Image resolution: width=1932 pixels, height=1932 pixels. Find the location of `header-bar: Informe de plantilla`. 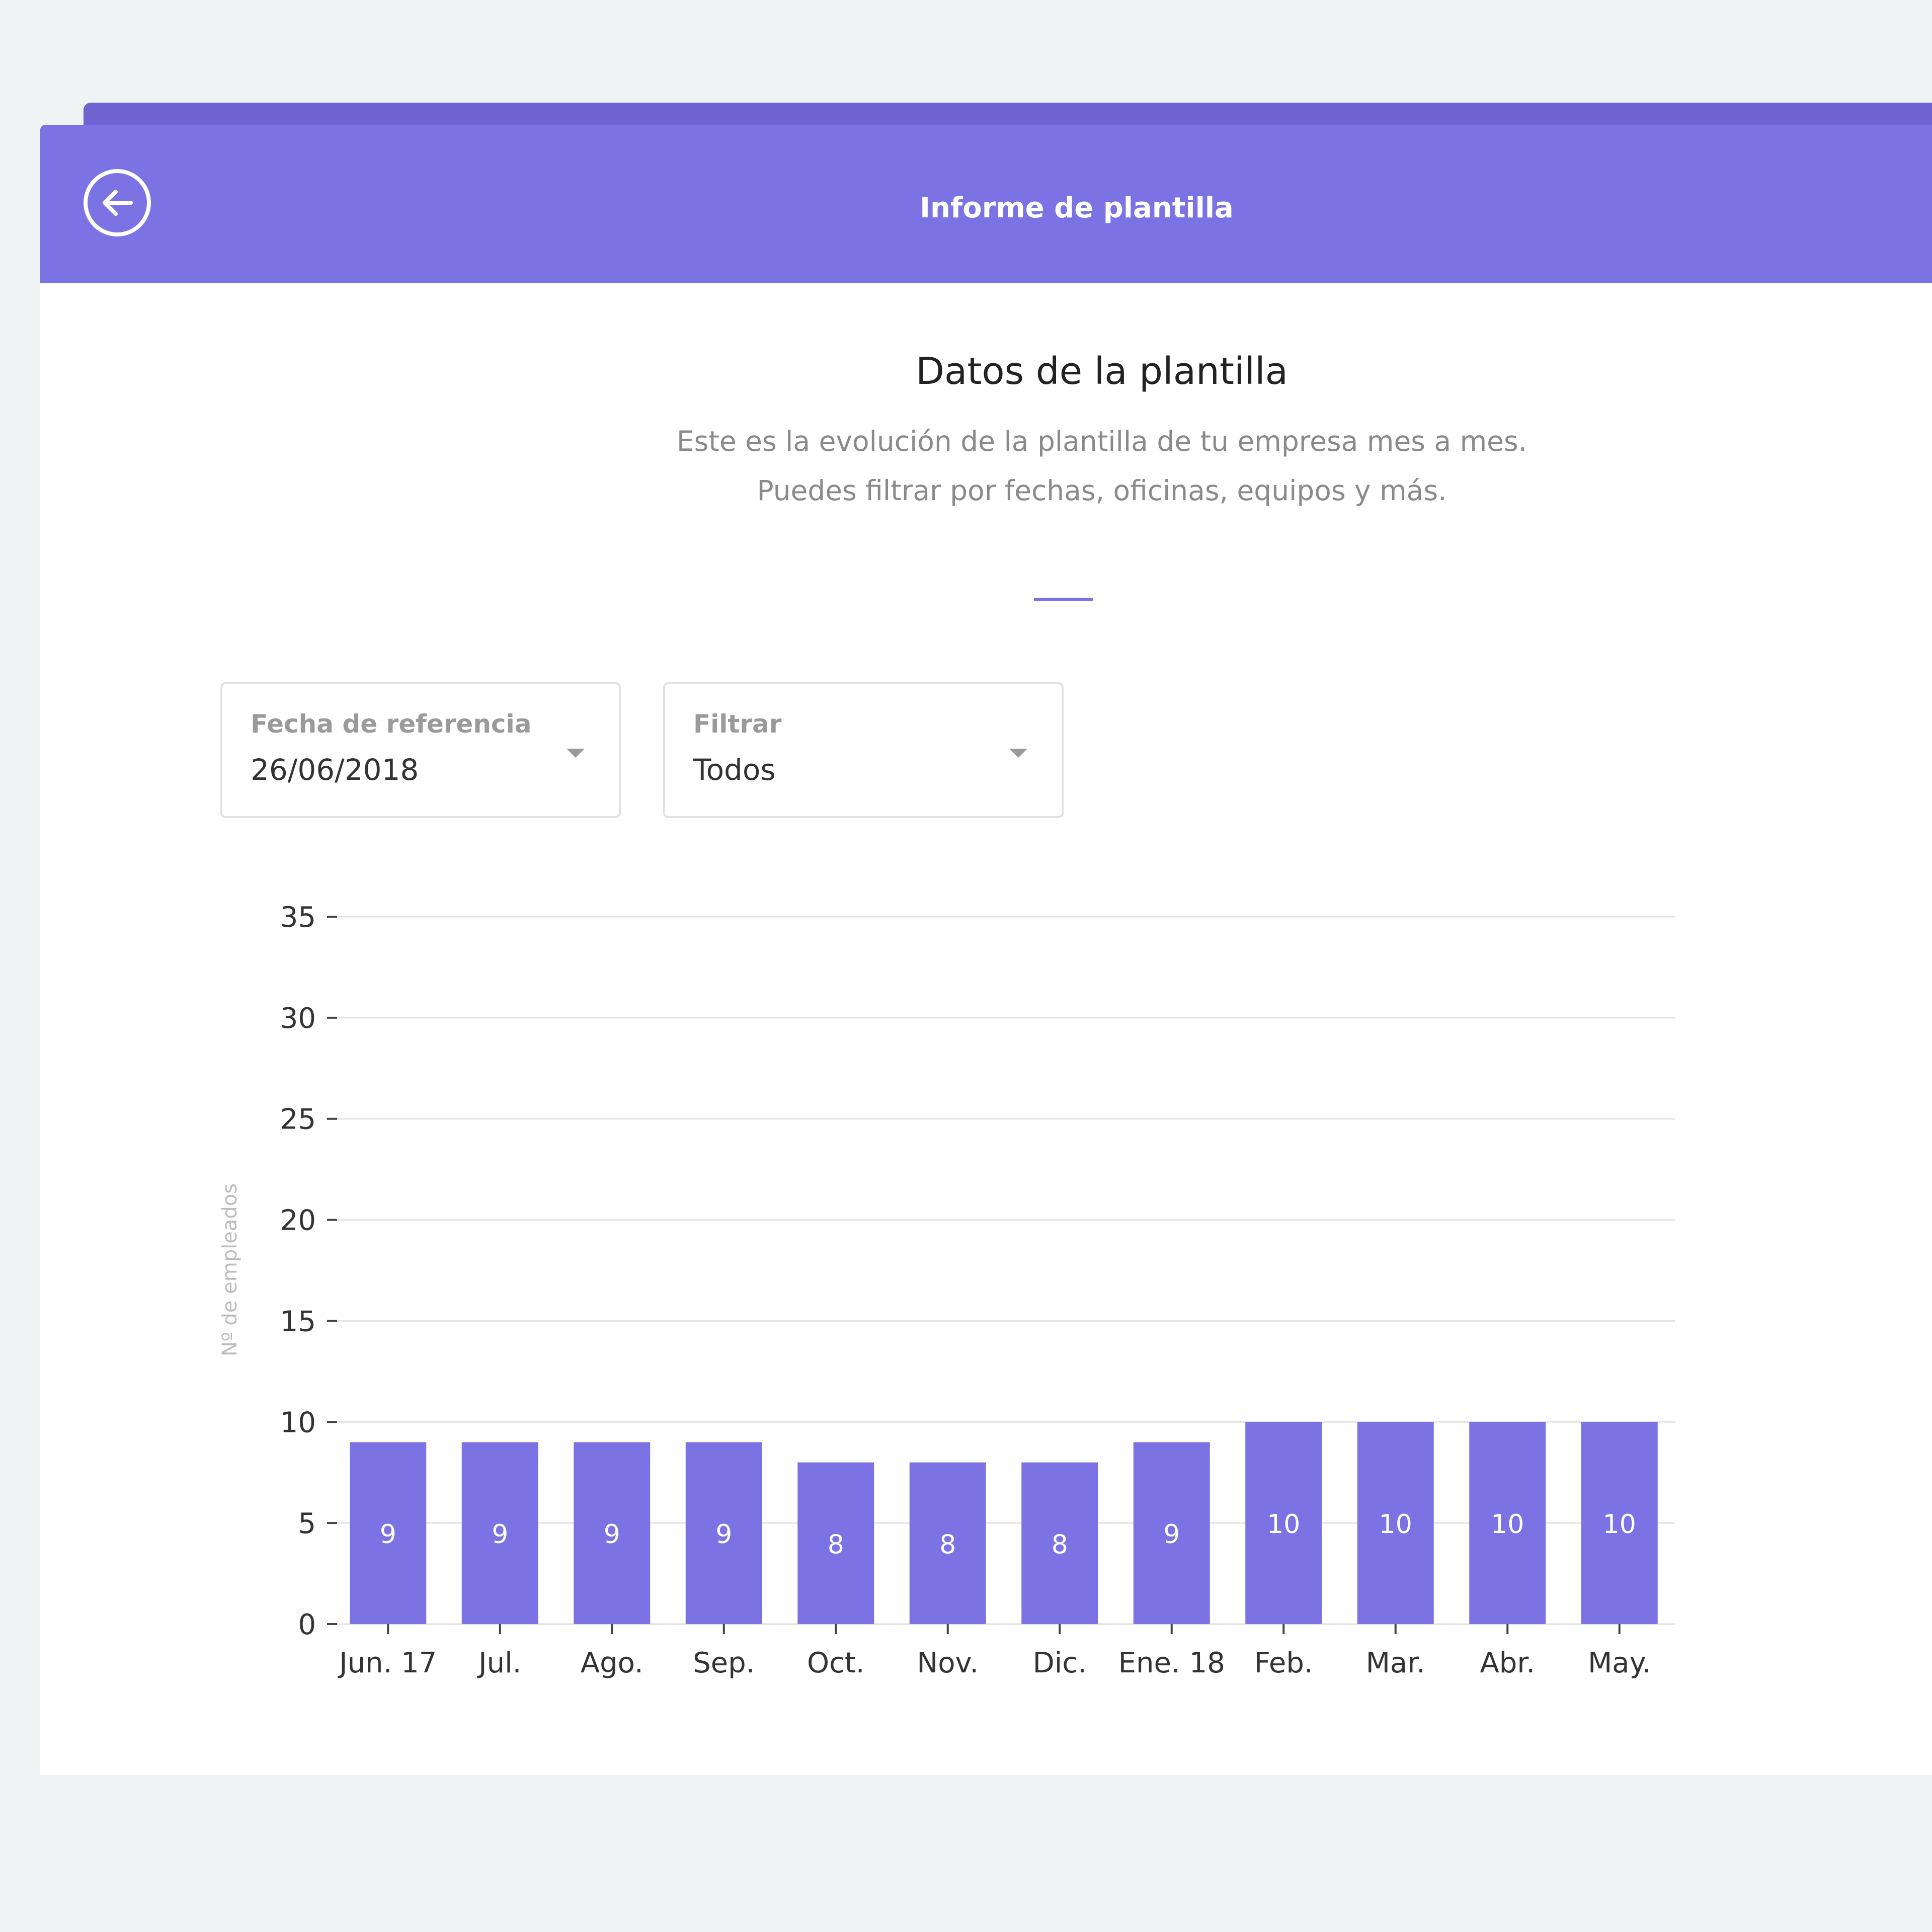

header-bar: Informe de plantilla is located at coordinates (986, 204).